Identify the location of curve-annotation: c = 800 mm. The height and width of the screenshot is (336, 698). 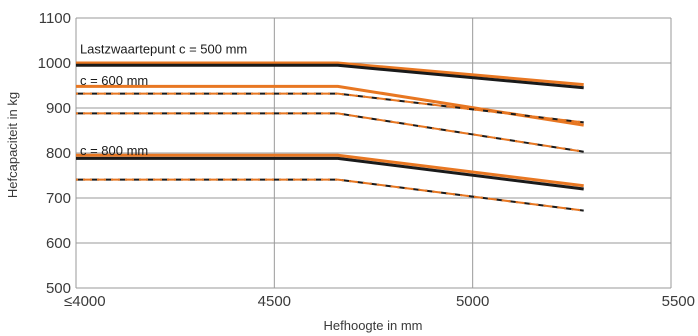
(114, 150).